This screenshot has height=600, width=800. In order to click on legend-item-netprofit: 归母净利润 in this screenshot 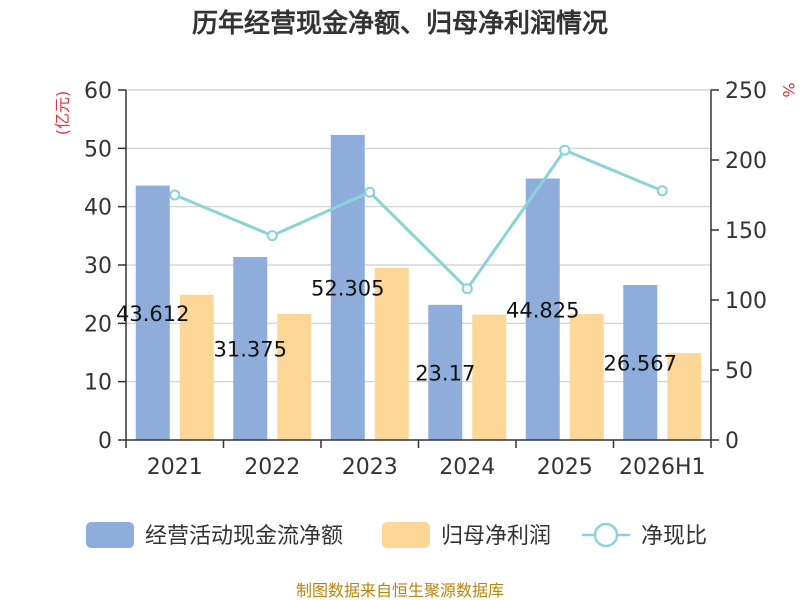, I will do `click(466, 535)`.